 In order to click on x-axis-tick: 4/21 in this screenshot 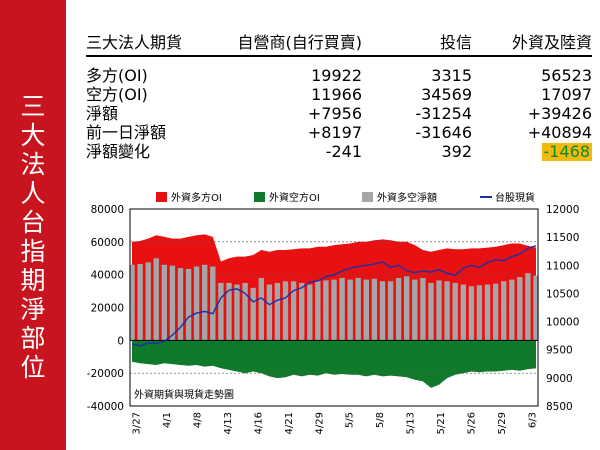, I will do `click(289, 423)`.